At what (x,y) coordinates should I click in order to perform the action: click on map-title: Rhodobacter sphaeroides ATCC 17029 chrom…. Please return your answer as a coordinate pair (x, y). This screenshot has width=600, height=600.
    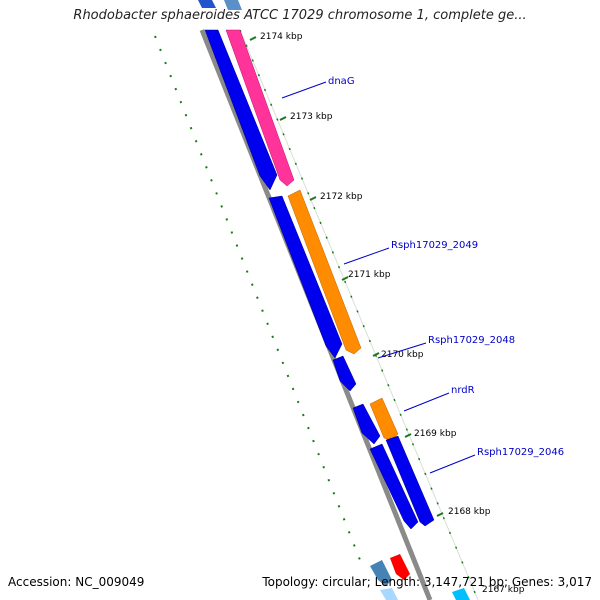
    Looking at the image, I should click on (300, 15).